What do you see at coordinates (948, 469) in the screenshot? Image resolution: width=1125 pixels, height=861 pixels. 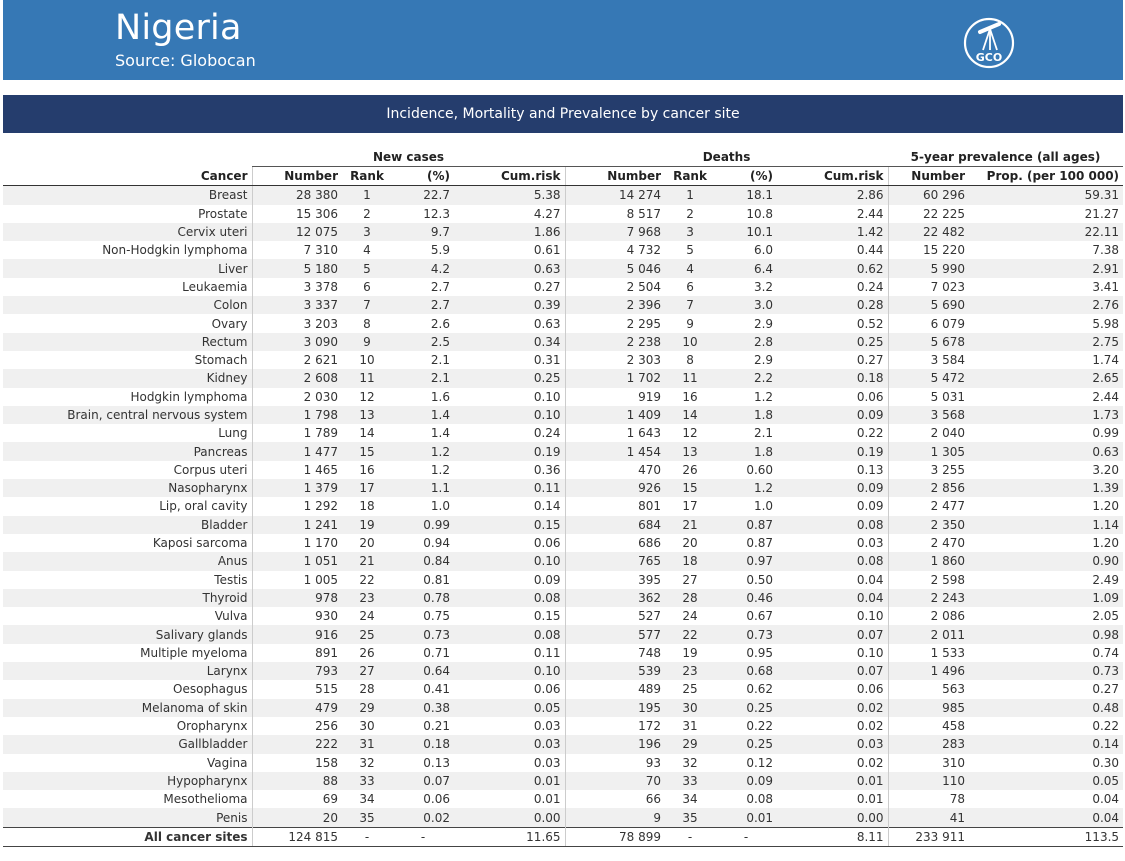 I see `prev-number: 3 255` at bounding box center [948, 469].